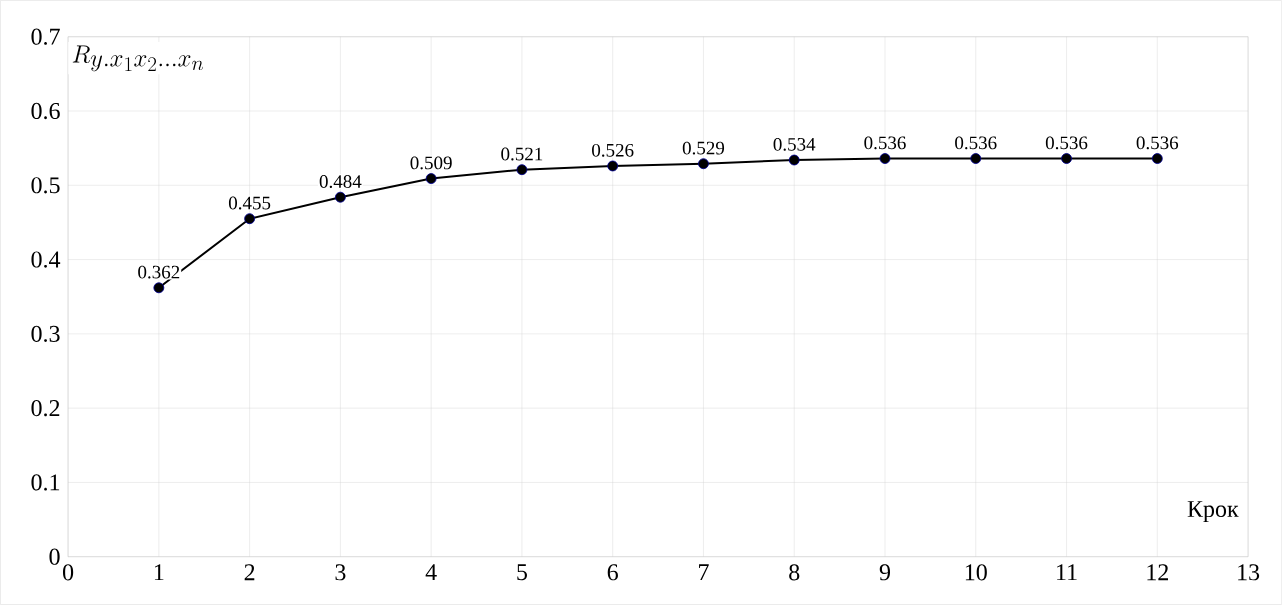 This screenshot has width=1282, height=605. What do you see at coordinates (68, 572) in the screenshot?
I see `x-tick-label: 0` at bounding box center [68, 572].